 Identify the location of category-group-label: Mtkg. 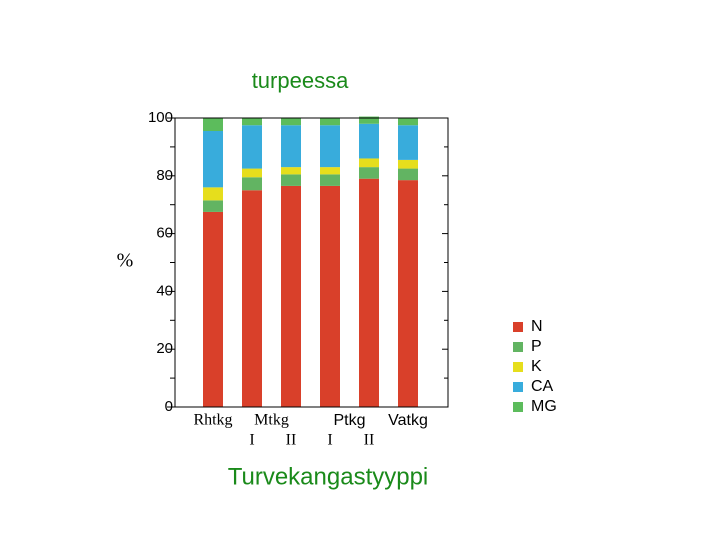
(271, 420).